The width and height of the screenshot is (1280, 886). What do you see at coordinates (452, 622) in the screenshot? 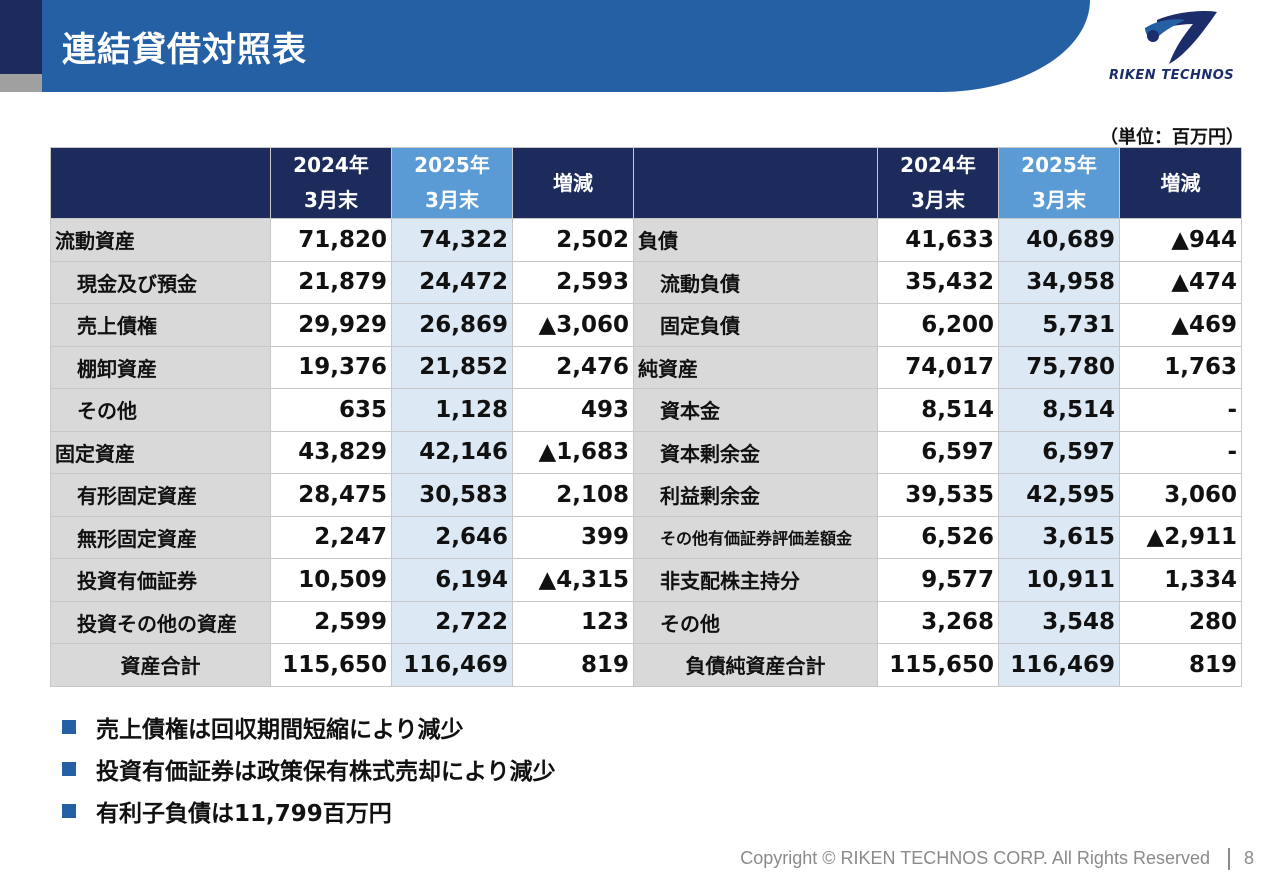
I see `cell-value: 2,722` at bounding box center [452, 622].